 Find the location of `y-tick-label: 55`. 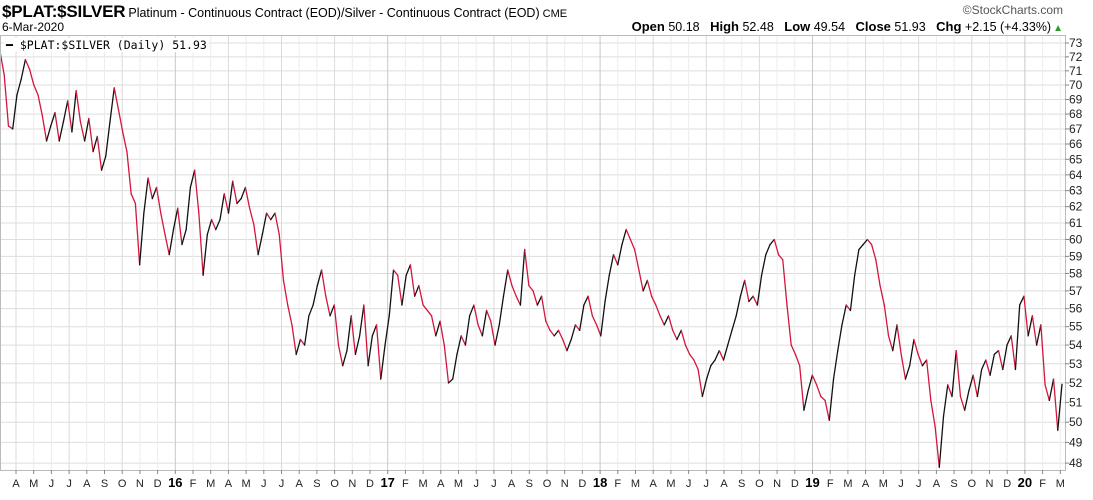

y-tick-label: 55 is located at coordinates (1076, 327).